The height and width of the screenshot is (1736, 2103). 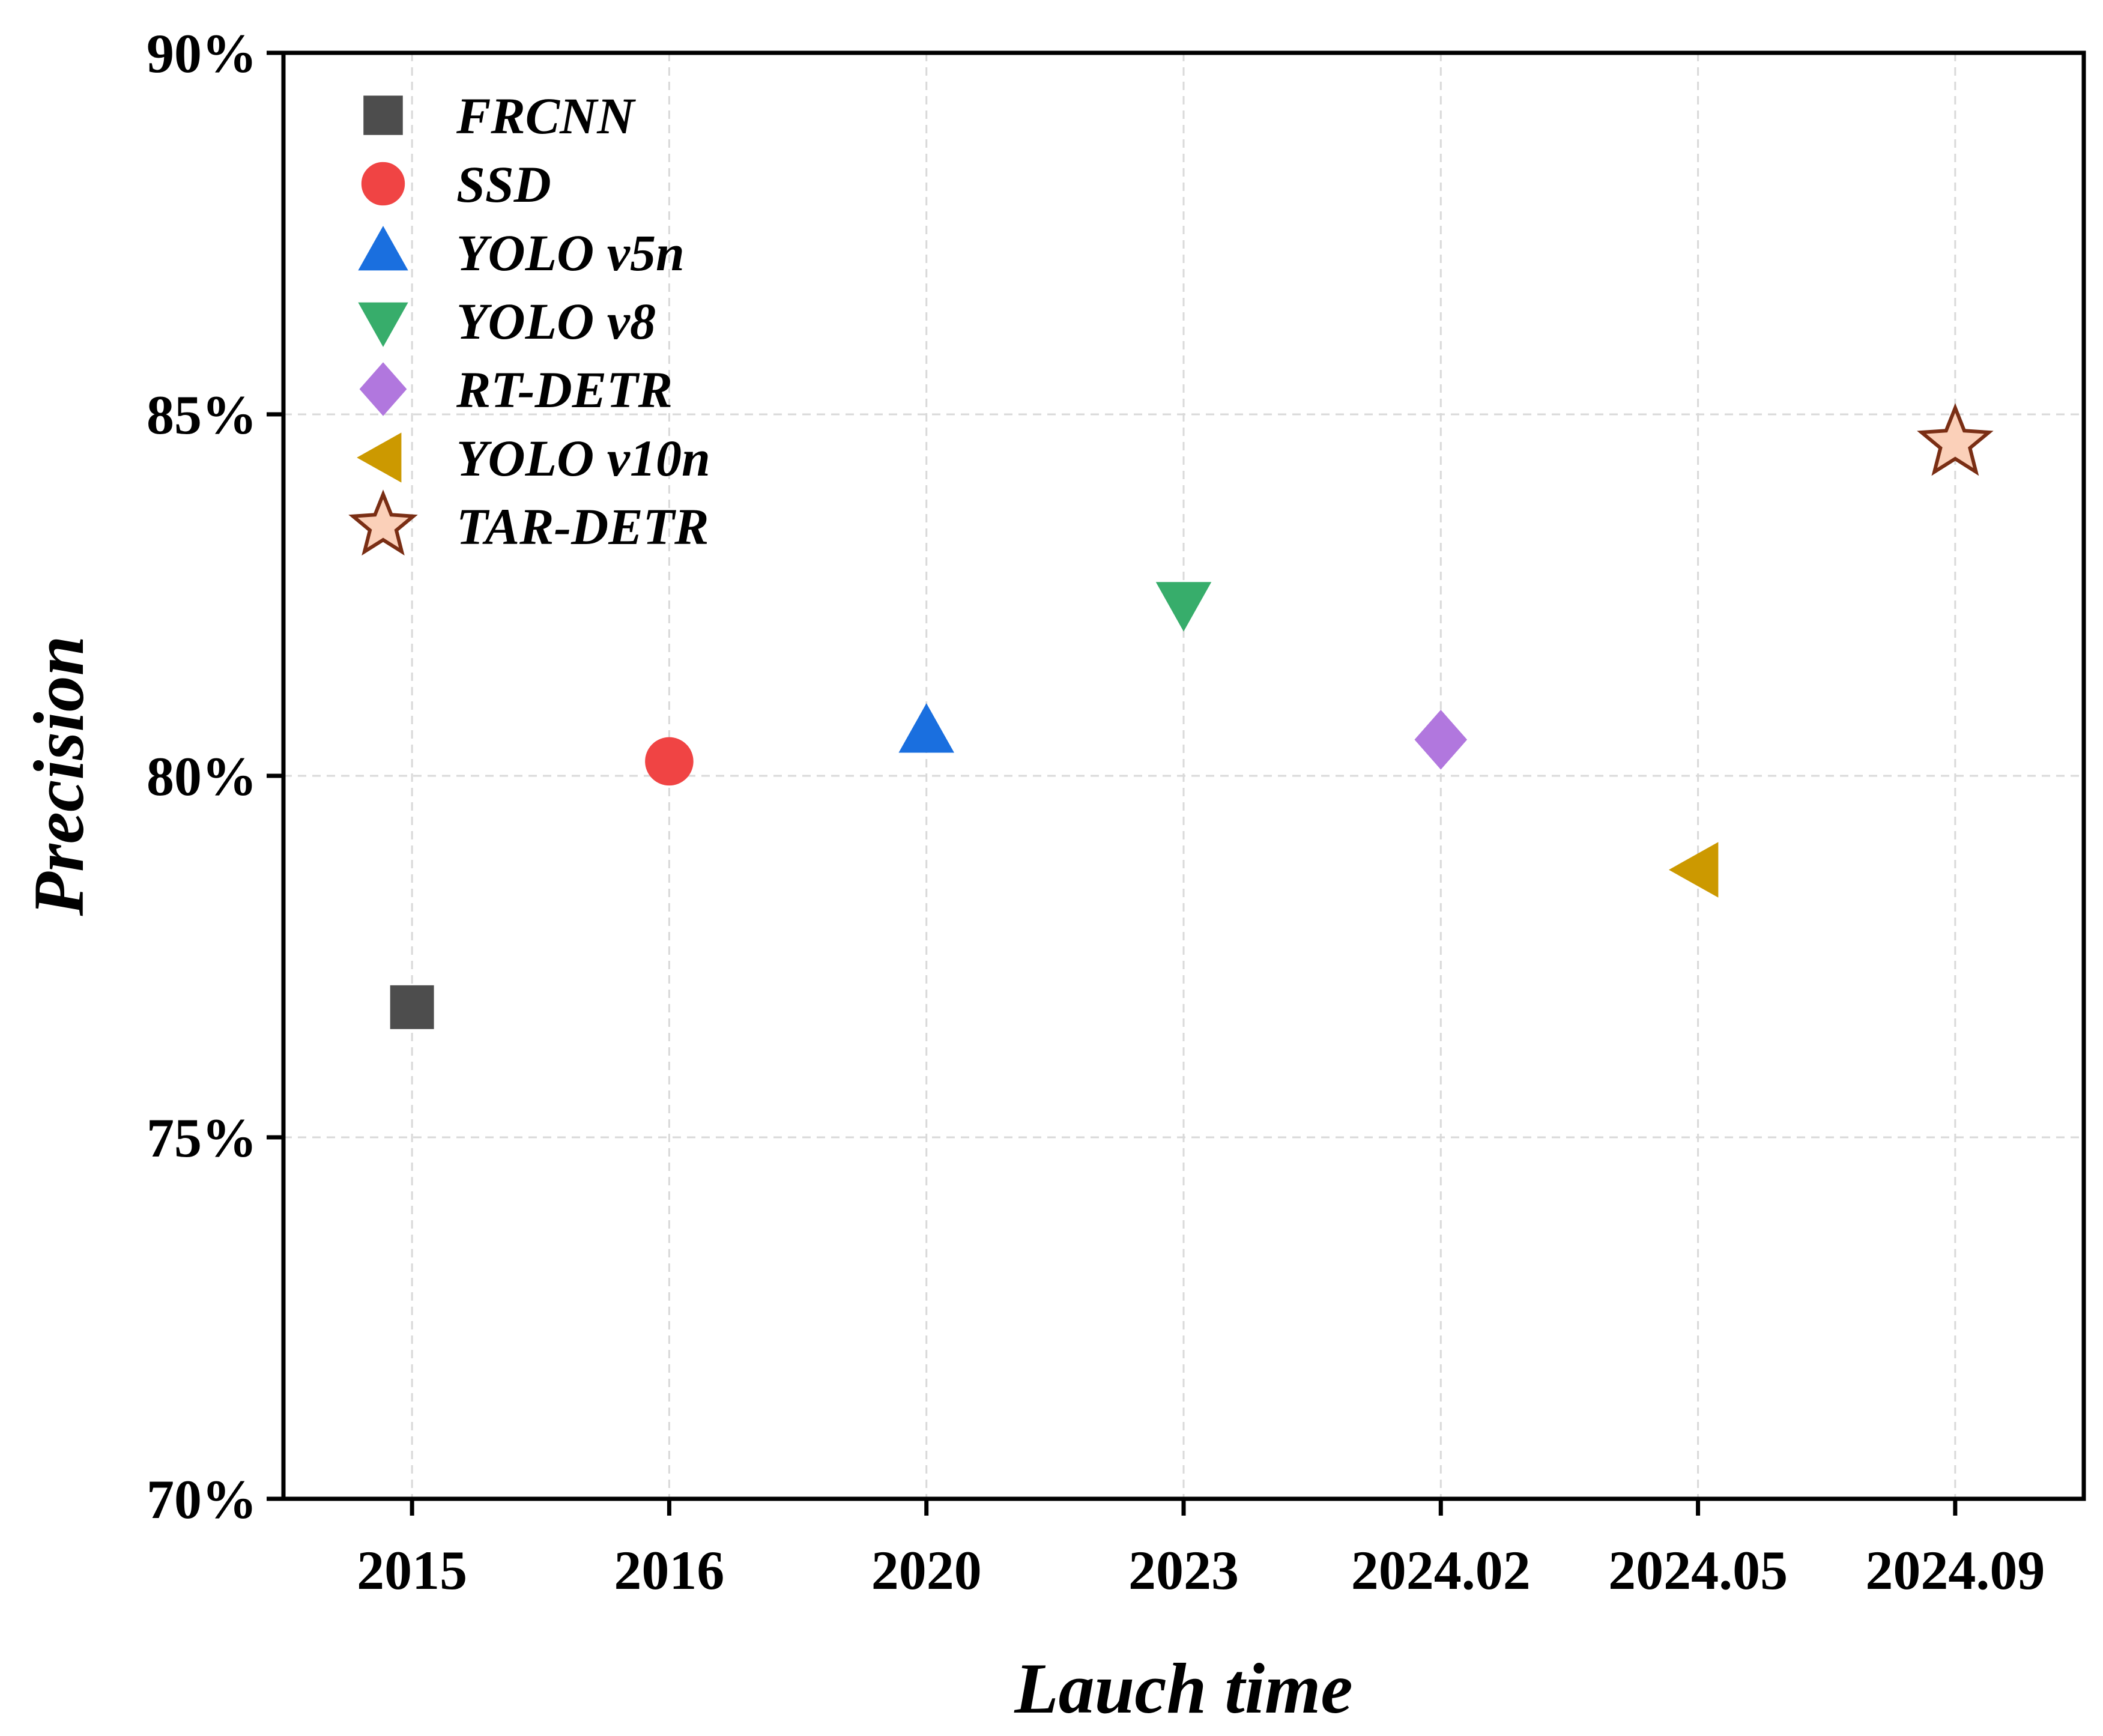 What do you see at coordinates (570, 253) in the screenshot?
I see `legend-label: YOLO v5n` at bounding box center [570, 253].